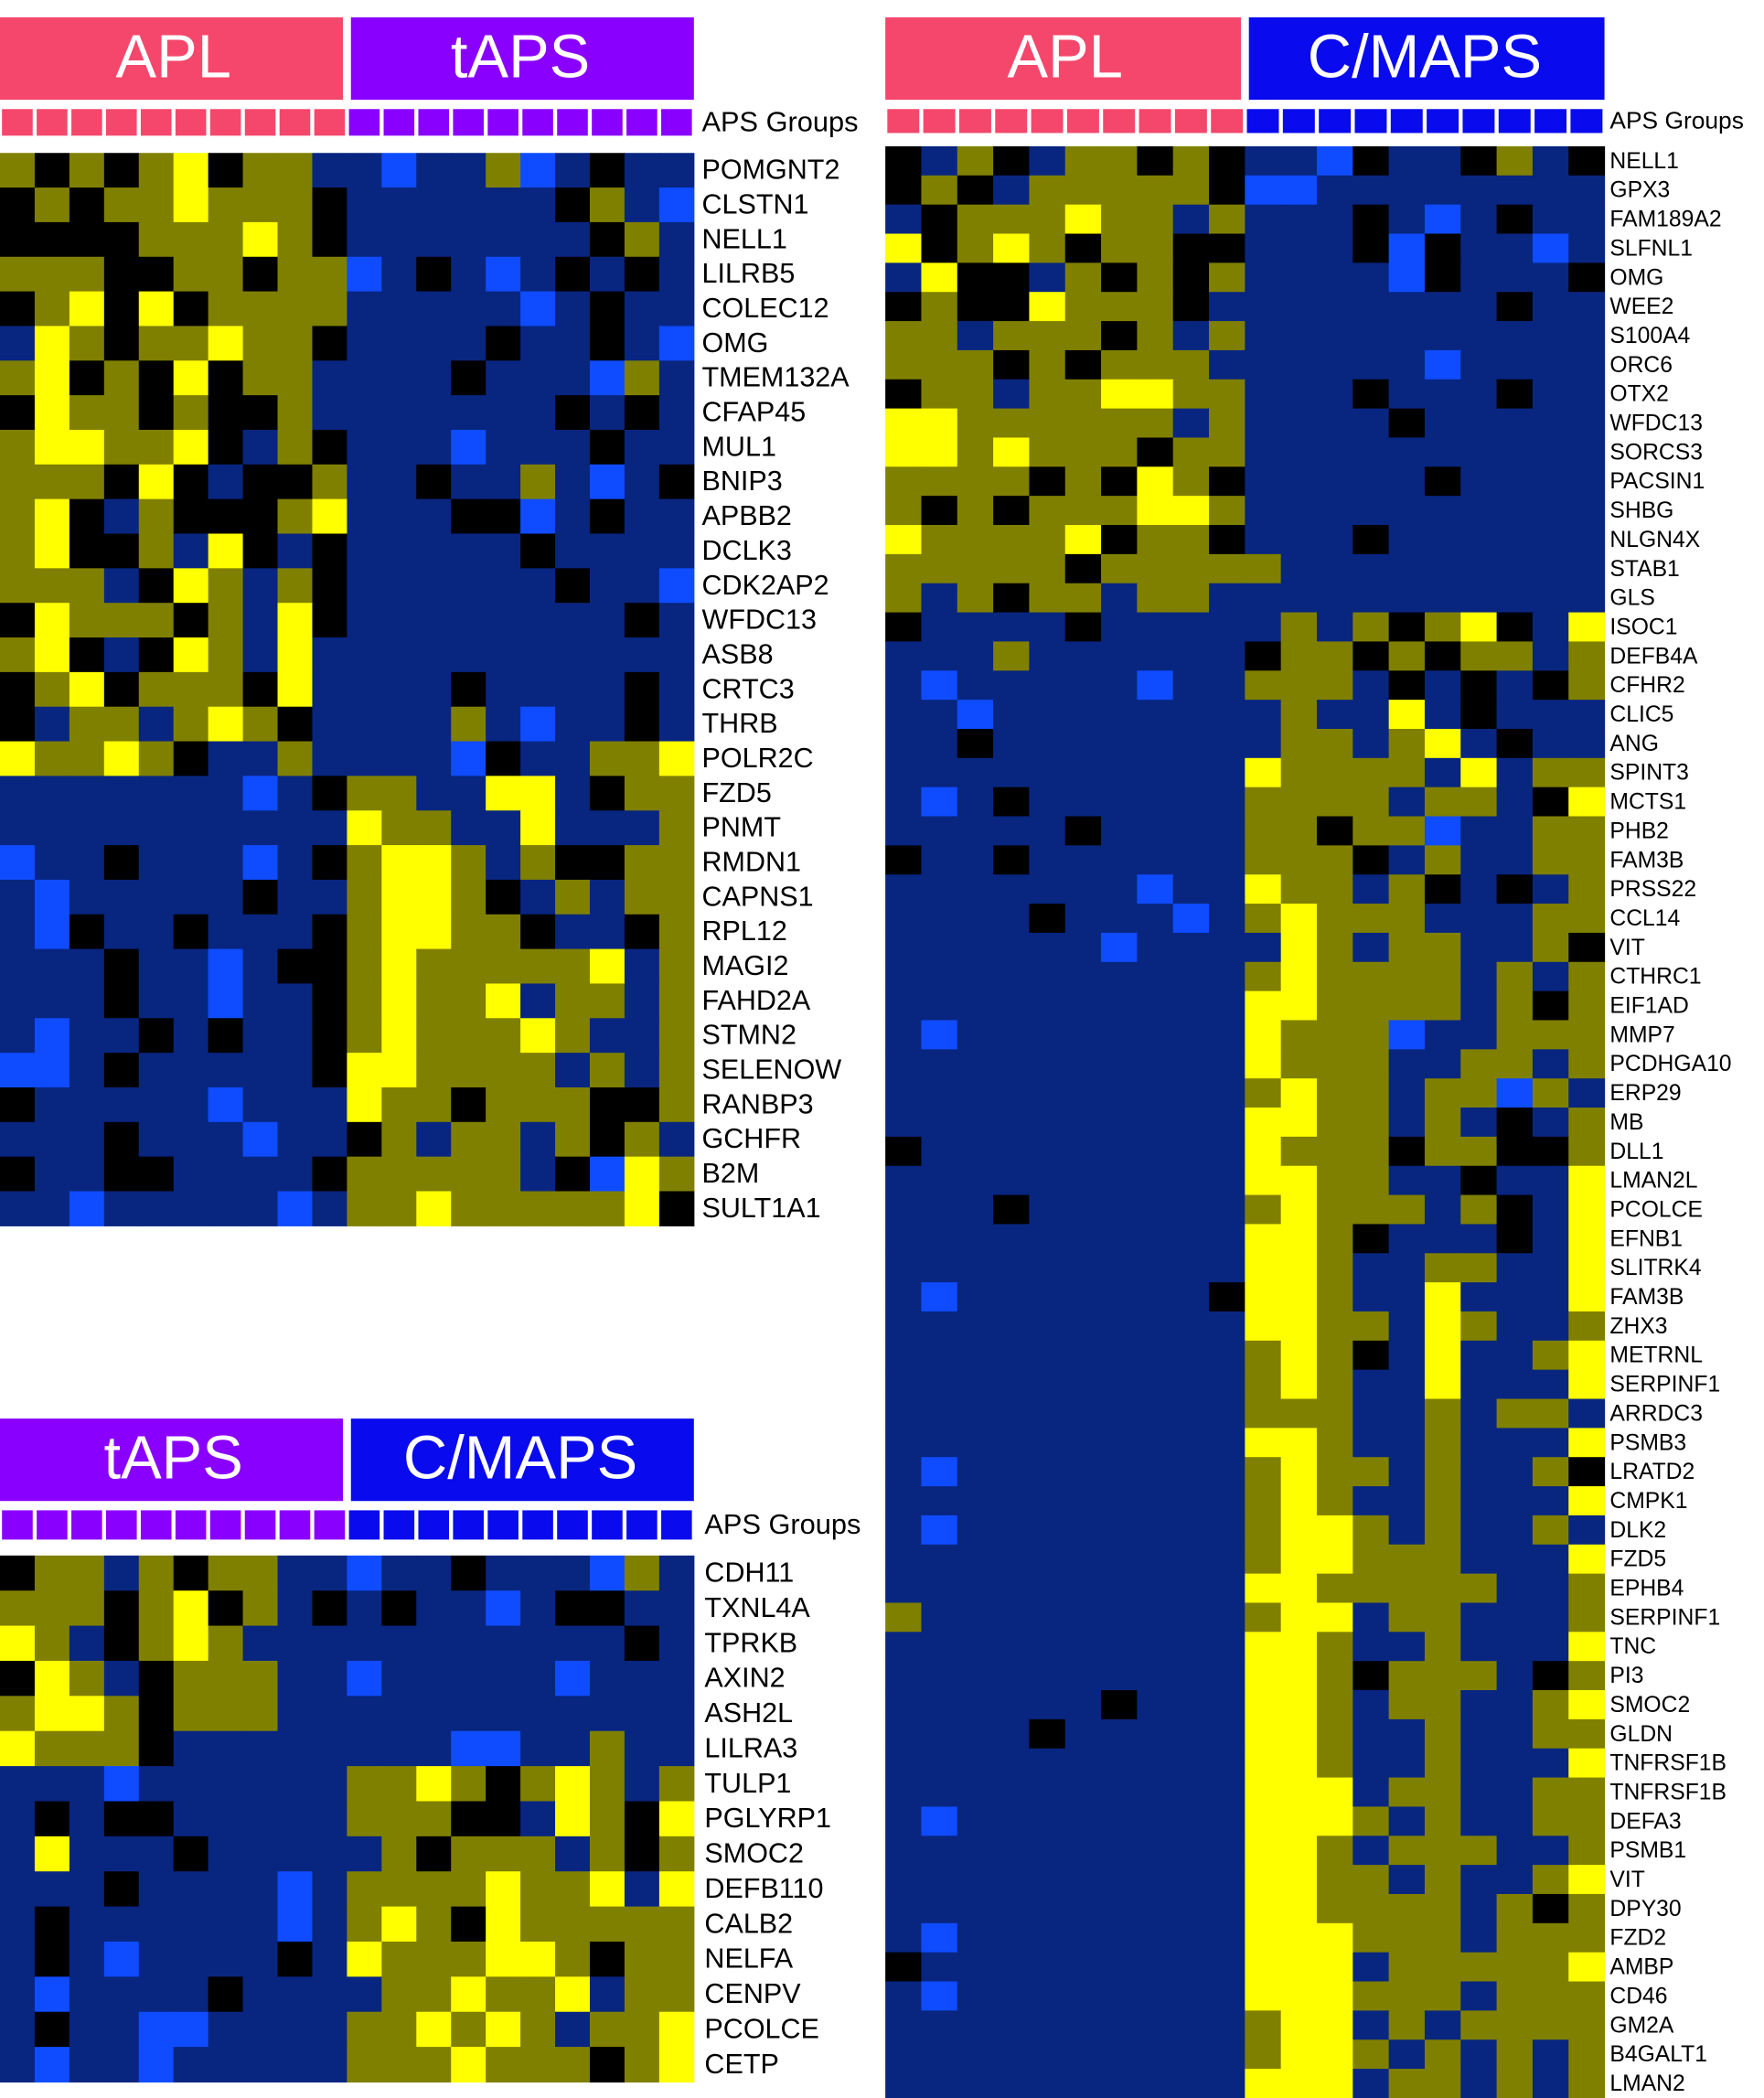 Image resolution: width=1764 pixels, height=2098 pixels. What do you see at coordinates (1645, 1909) in the screenshot?
I see `row-label: DPY30` at bounding box center [1645, 1909].